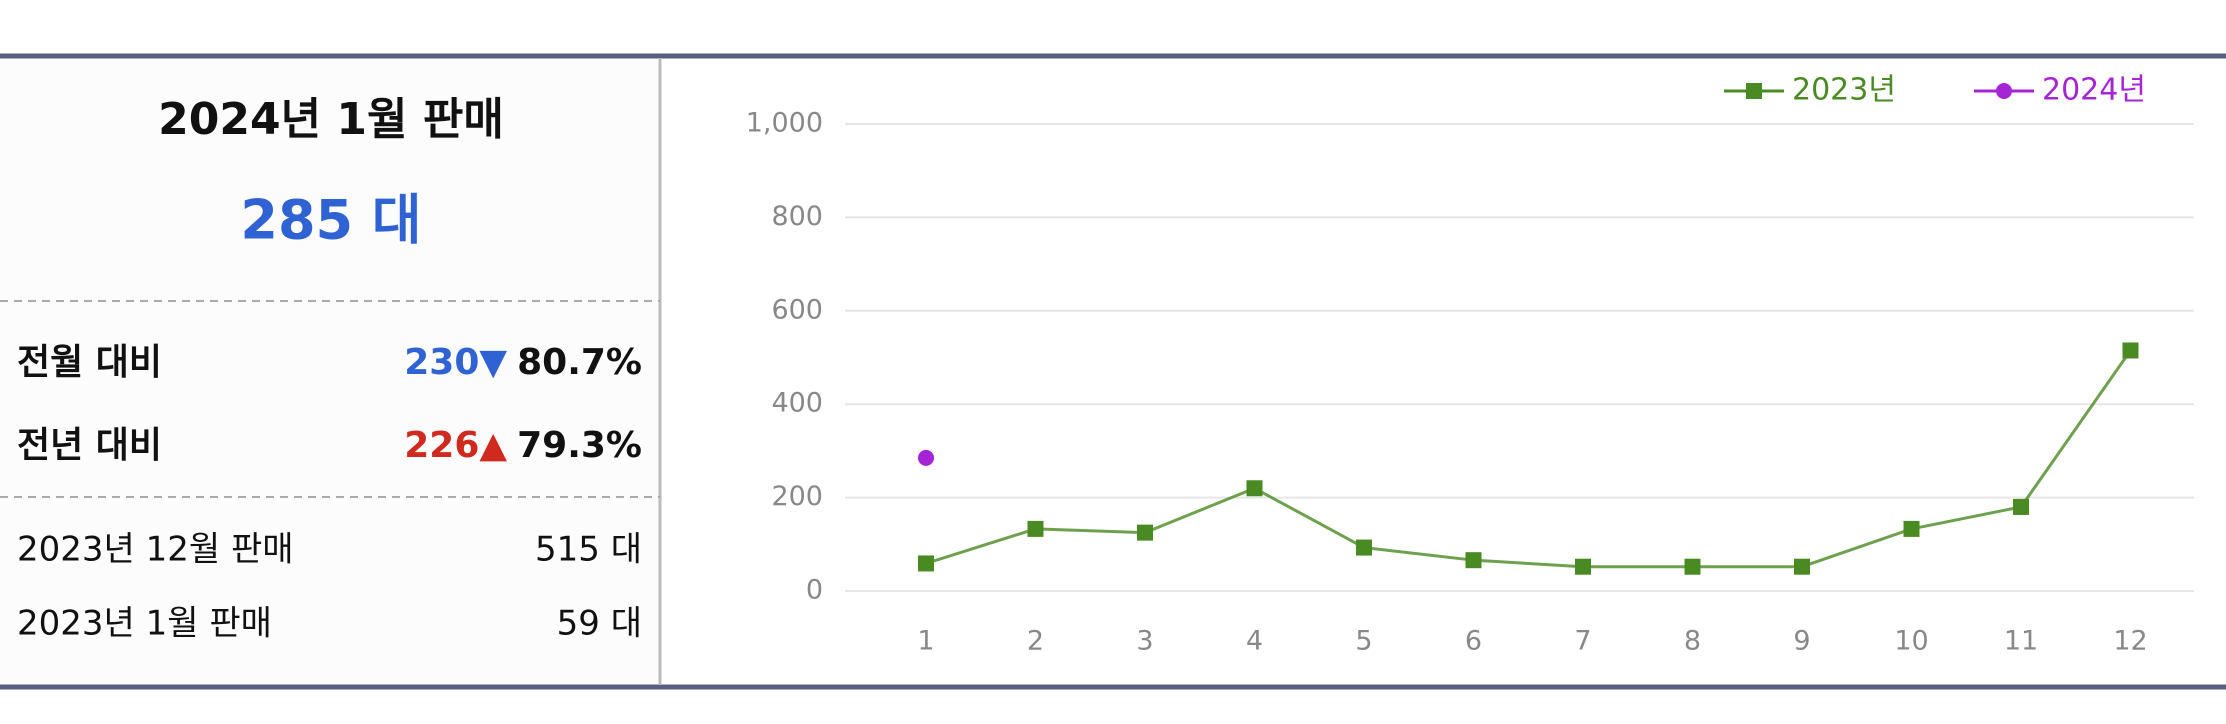 Image resolution: width=2226 pixels, height=724 pixels. Describe the element at coordinates (331, 119) in the screenshot. I see `summary-title: 2024년 1월 판매` at that location.